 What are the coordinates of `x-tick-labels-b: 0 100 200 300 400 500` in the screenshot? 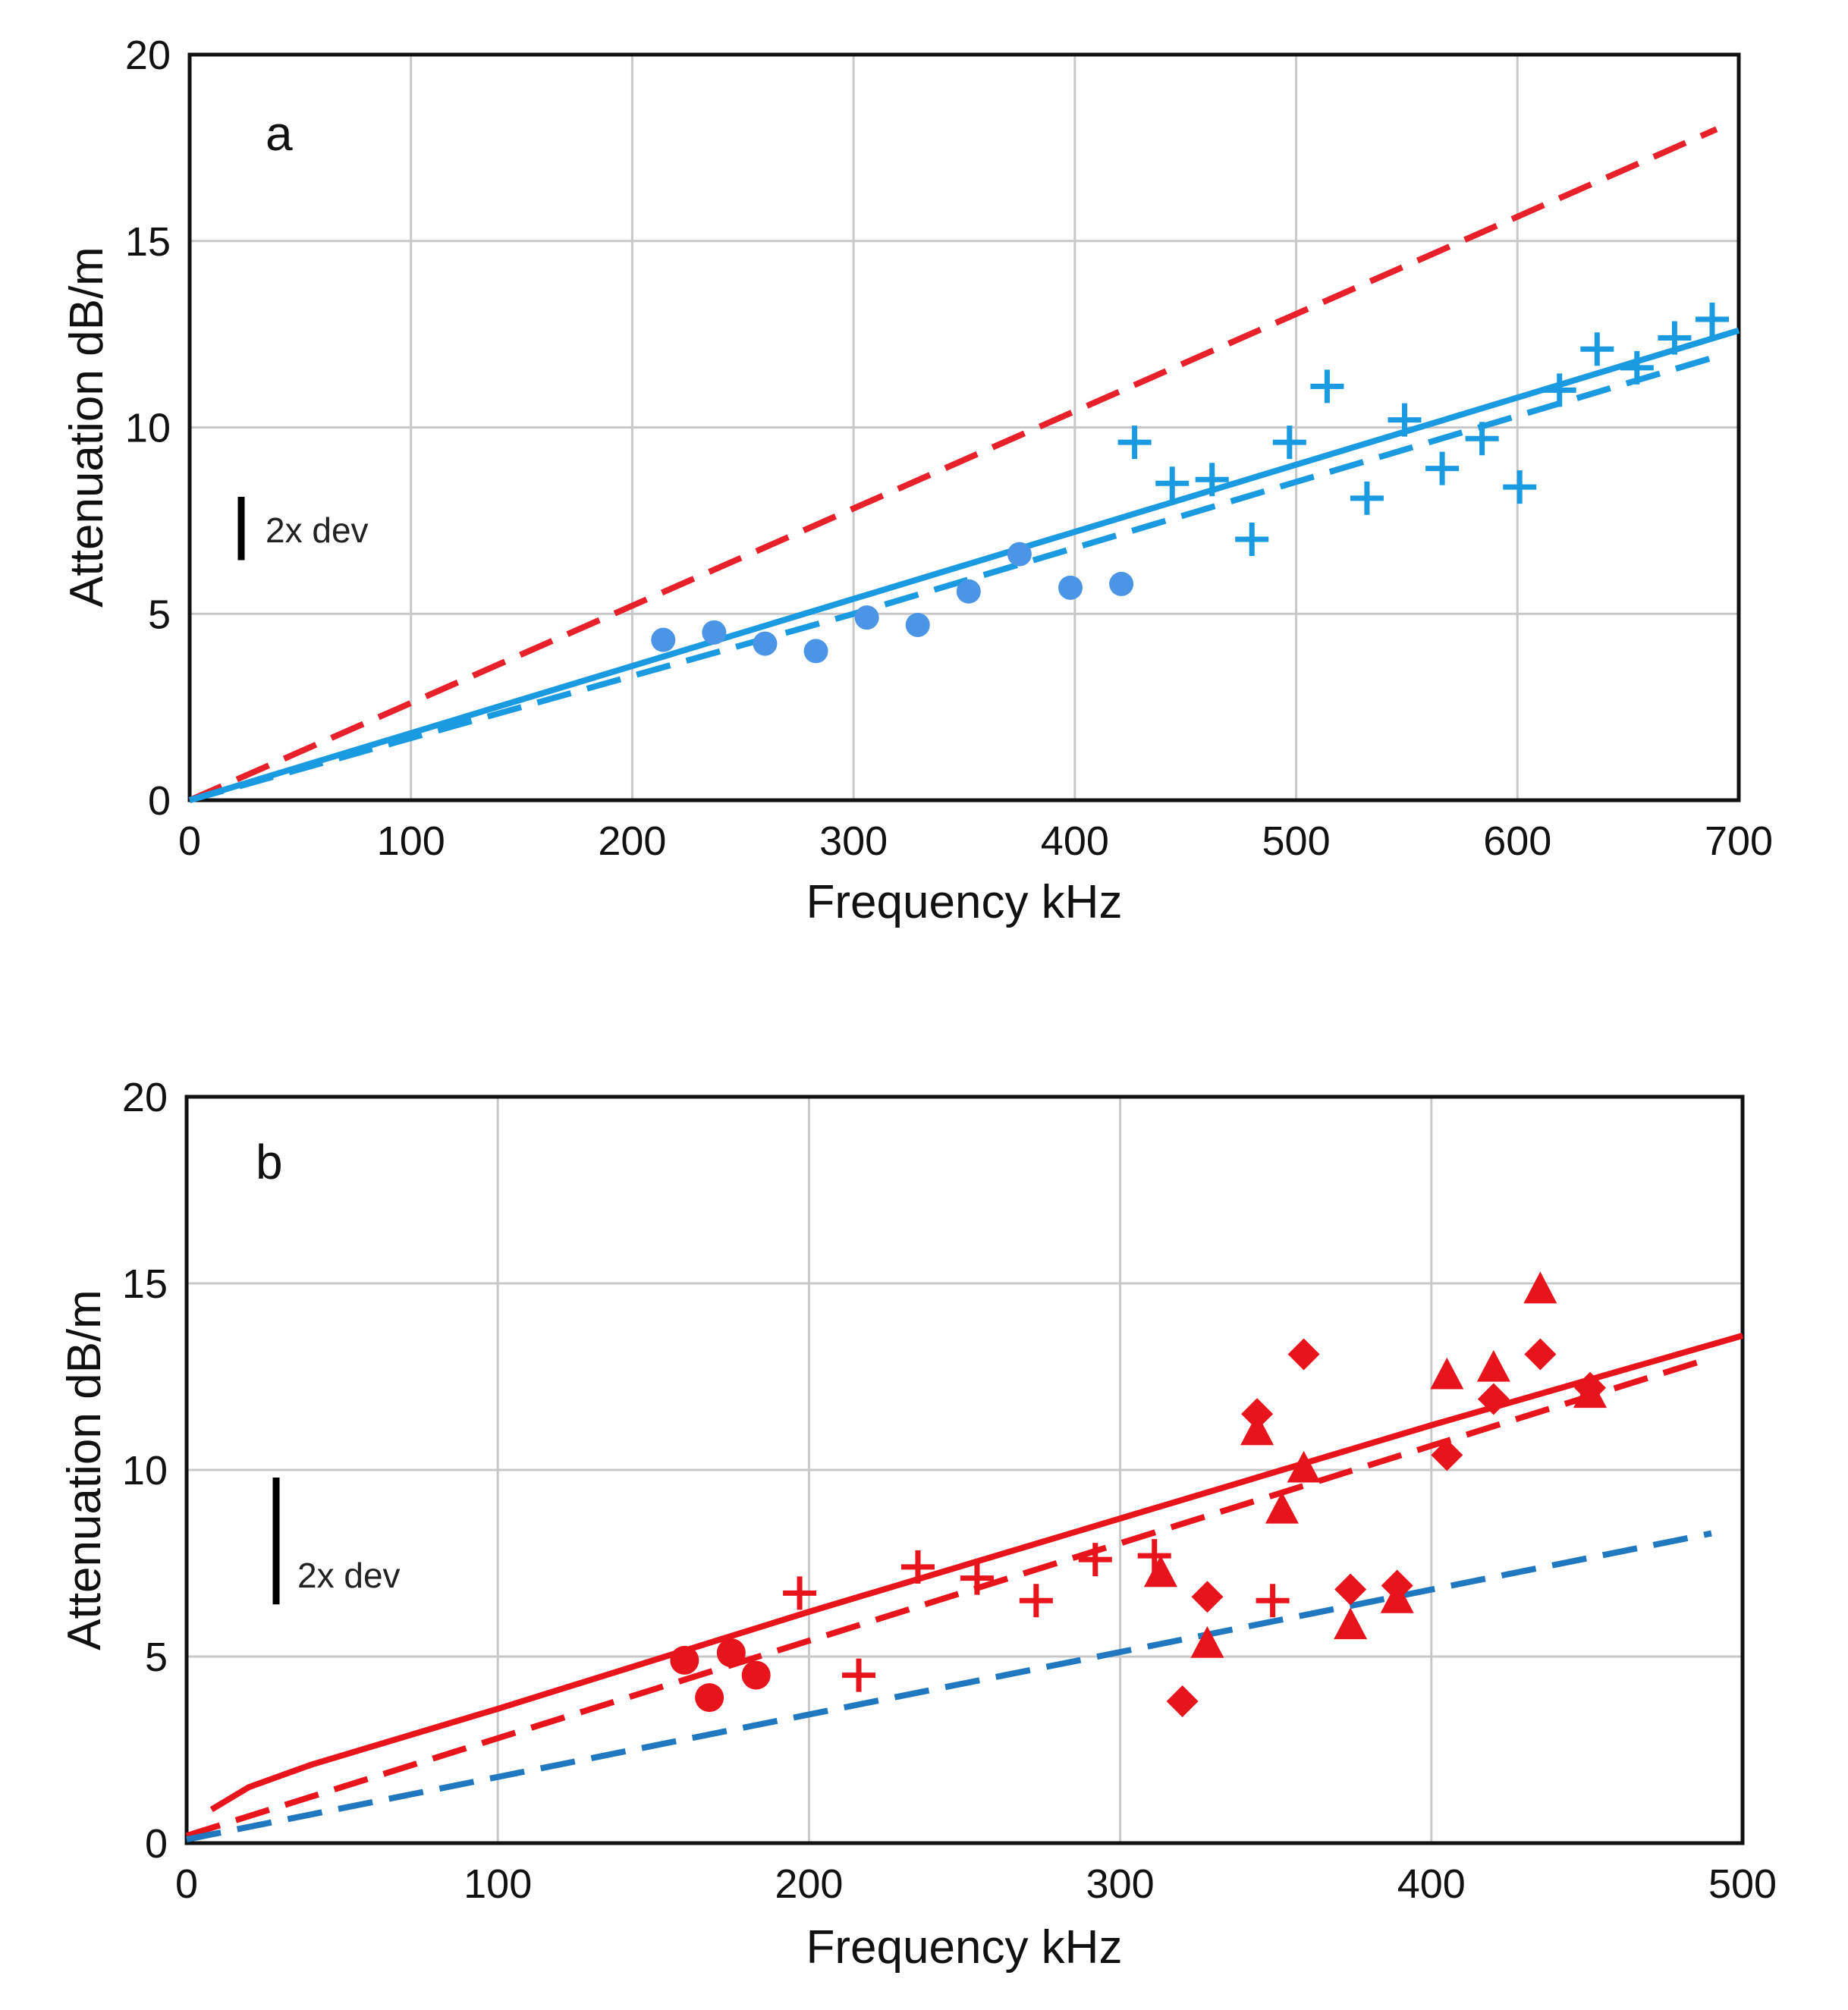 It's located at (976, 1884).